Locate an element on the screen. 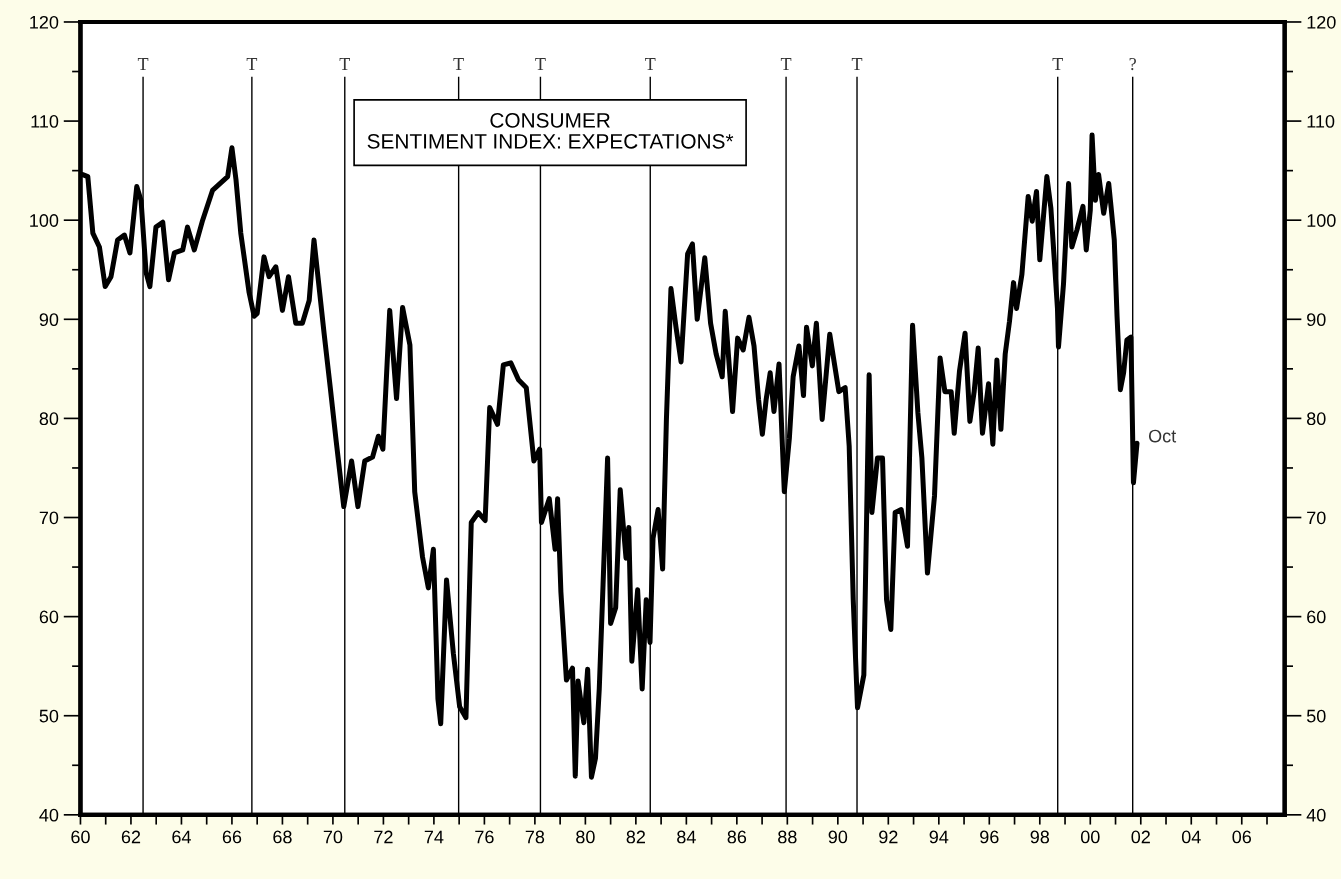  x-tick-label: 74 is located at coordinates (434, 837).